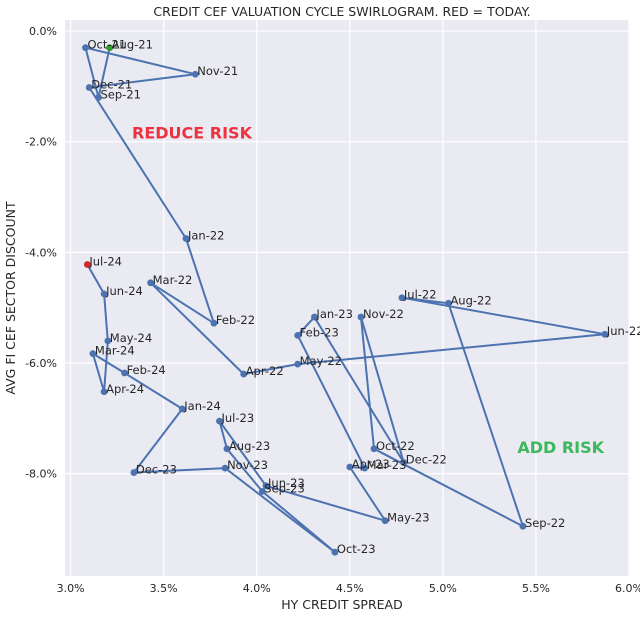  What do you see at coordinates (420, 295) in the screenshot?
I see `point-label: Jul-22` at bounding box center [420, 295].